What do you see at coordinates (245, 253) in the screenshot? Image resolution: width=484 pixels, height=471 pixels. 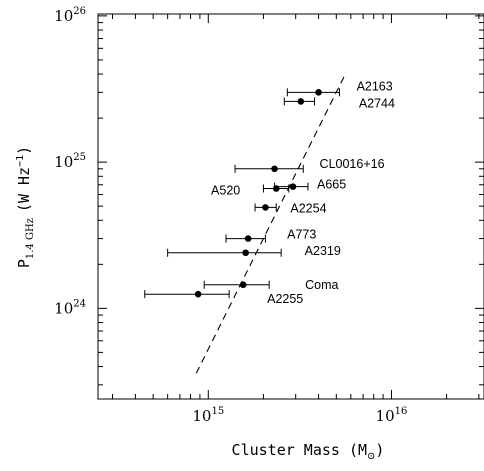 I see `data-point-a2319` at bounding box center [245, 253].